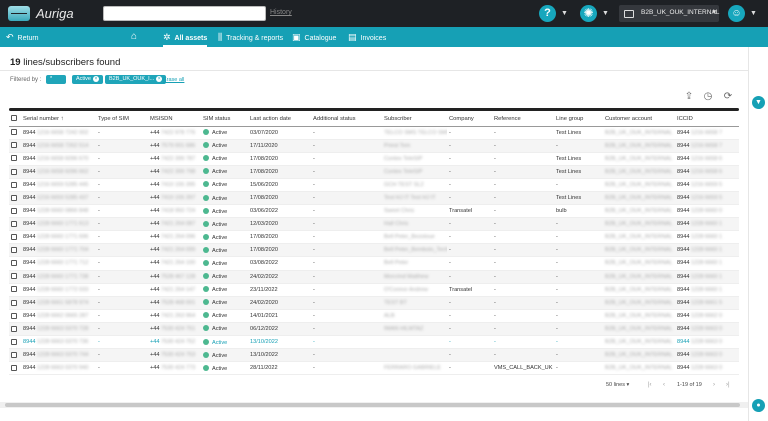 The width and height of the screenshot is (768, 421). Describe the element at coordinates (281, 12) in the screenshot. I see `history-link: History` at that location.